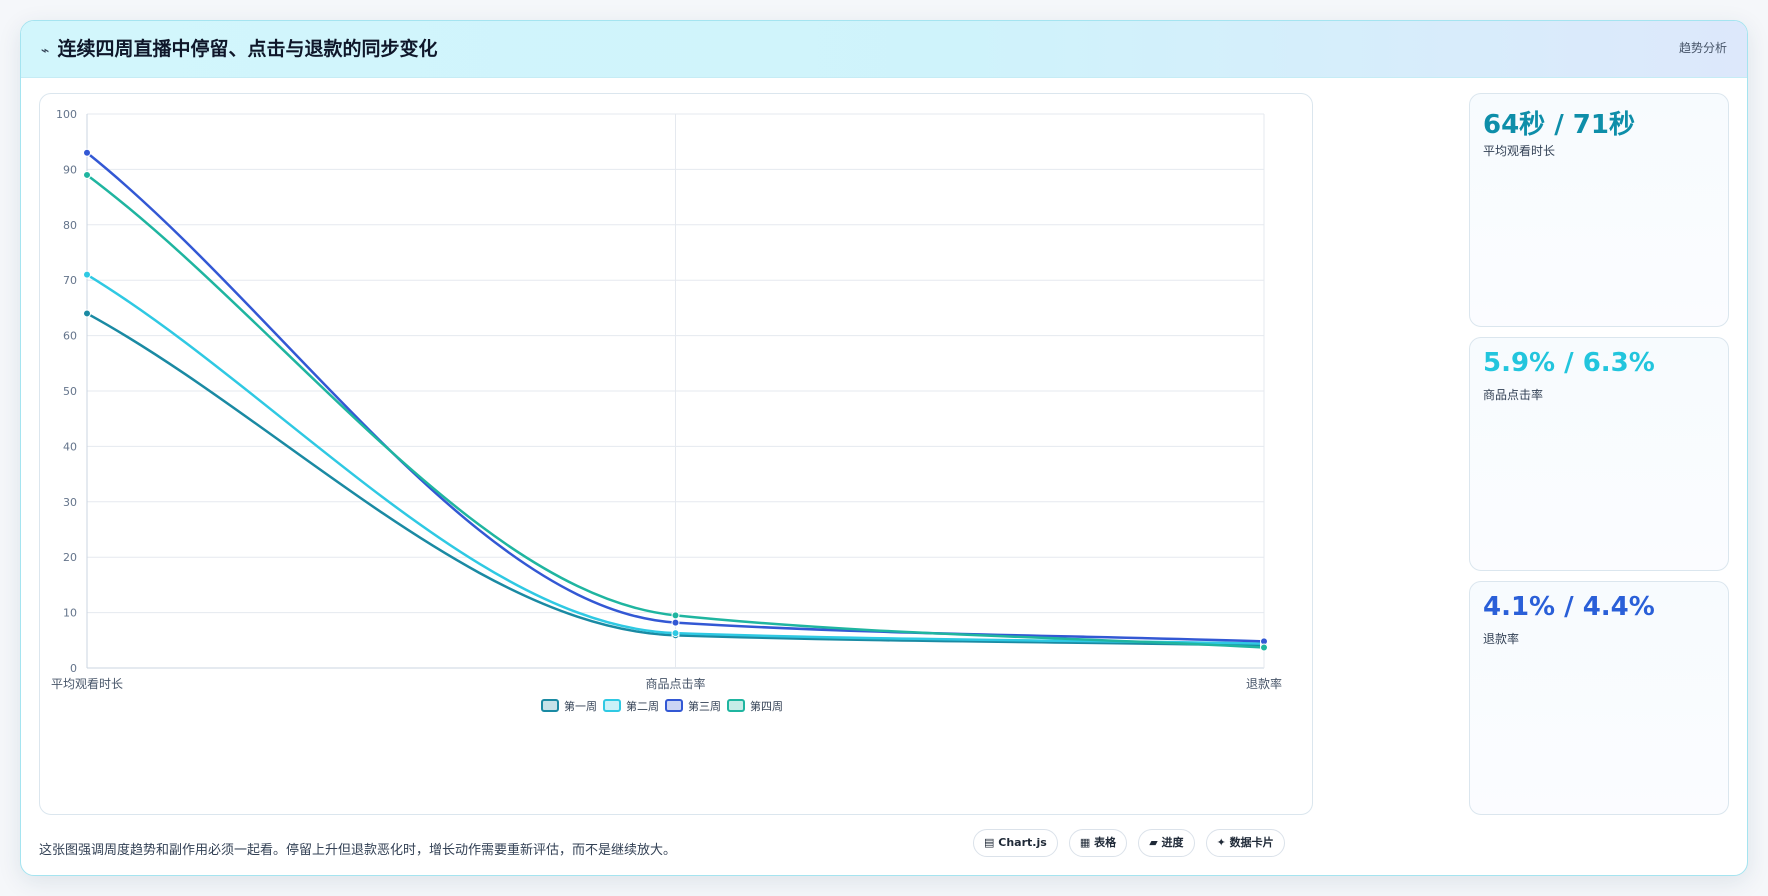  I want to click on x-tick-label: 商品点击率, so click(675, 683).